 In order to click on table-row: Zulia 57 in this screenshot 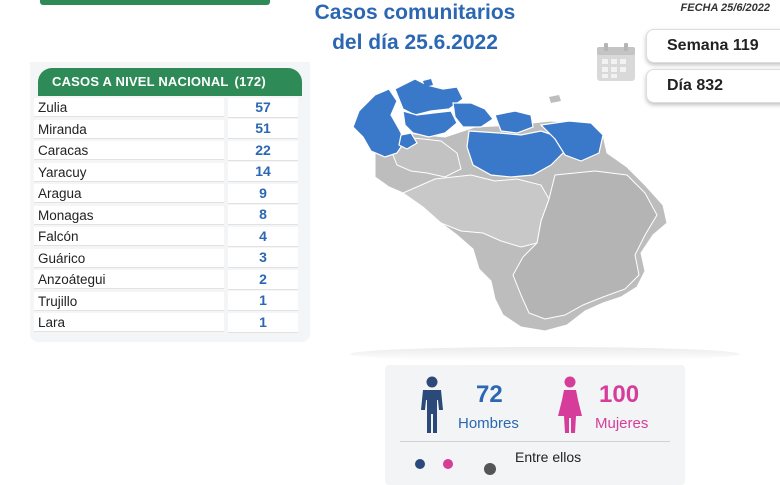, I will do `click(168, 108)`.